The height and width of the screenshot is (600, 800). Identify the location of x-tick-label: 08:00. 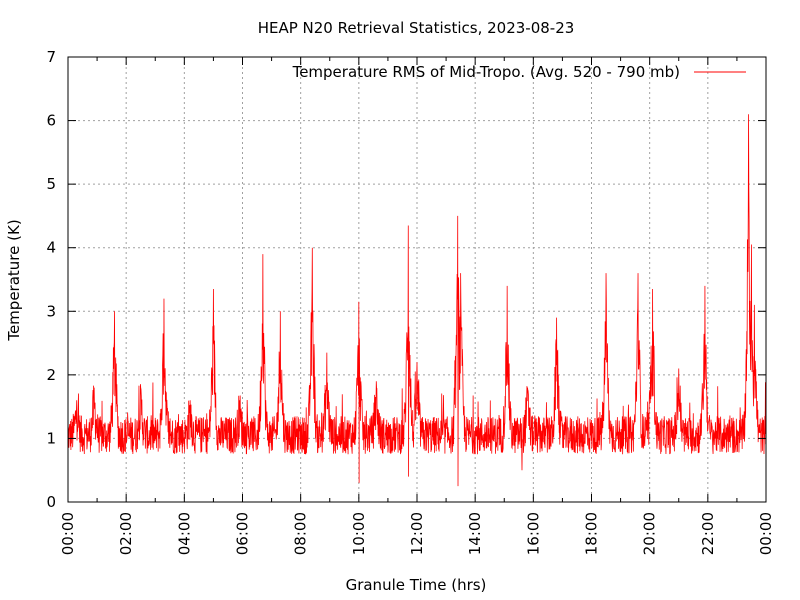
(301, 533).